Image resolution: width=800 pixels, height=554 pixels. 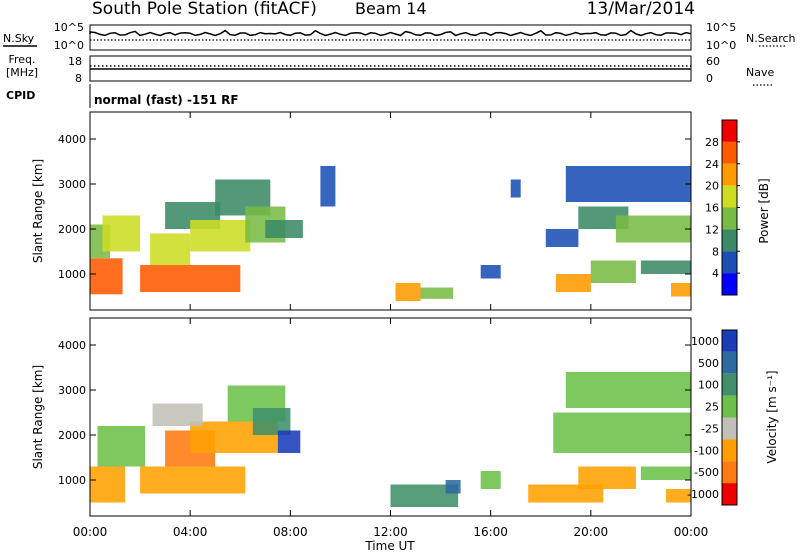 I want to click on power-colorbar: 4 8 12 16 20 24 28, so click(x=722, y=207).